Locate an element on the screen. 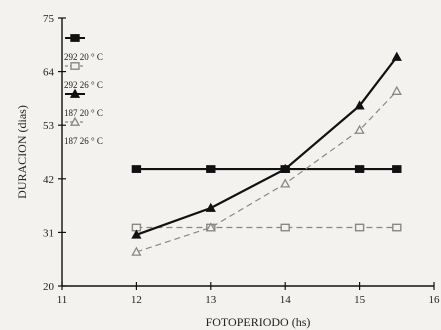 The height and width of the screenshot is (330, 441). x-tick-label: 14 is located at coordinates (286, 300).